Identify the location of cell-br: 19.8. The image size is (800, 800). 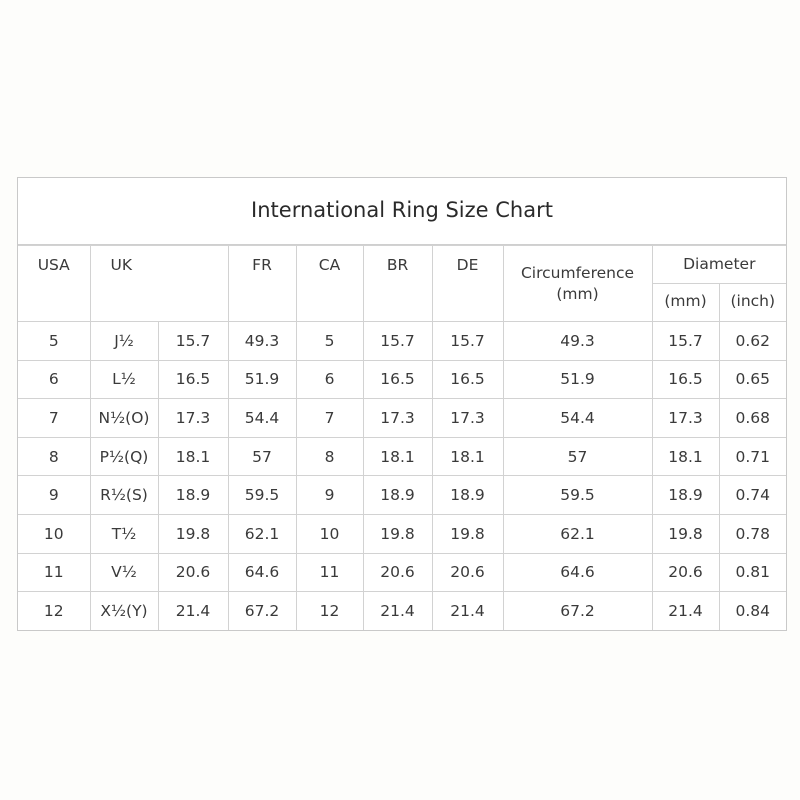
(397, 533).